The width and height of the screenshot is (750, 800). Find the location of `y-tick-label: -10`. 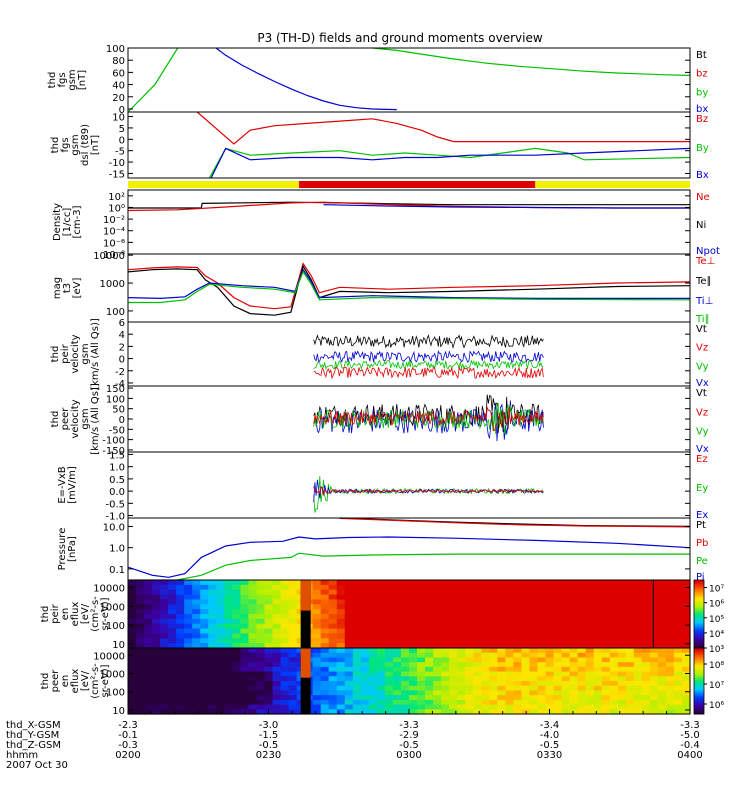

y-tick-label: -10 is located at coordinates (117, 163).